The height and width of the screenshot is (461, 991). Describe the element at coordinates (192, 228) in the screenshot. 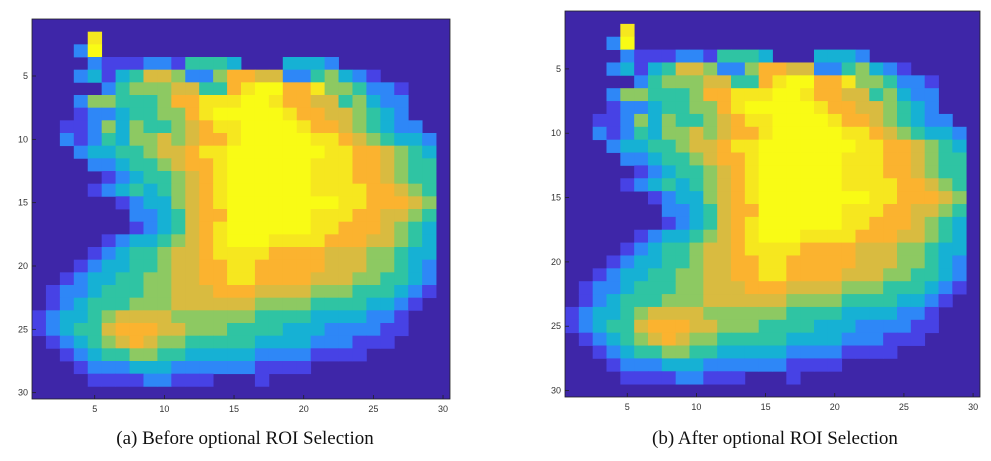

I see `heatmap-cell-r17-c12` at that location.